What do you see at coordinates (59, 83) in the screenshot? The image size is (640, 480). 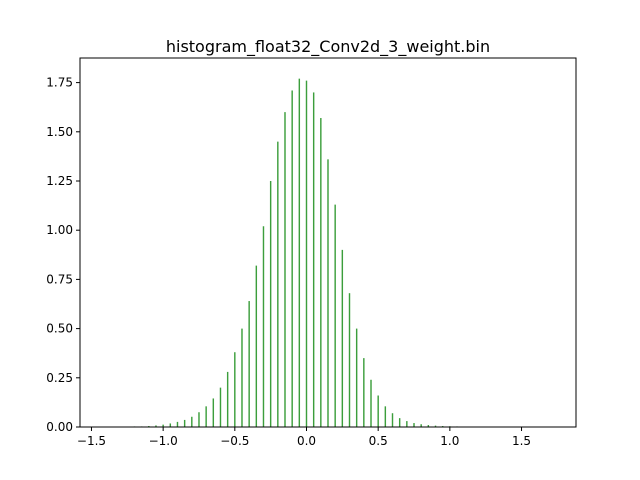 I see `y-tick-label: 1.75` at bounding box center [59, 83].